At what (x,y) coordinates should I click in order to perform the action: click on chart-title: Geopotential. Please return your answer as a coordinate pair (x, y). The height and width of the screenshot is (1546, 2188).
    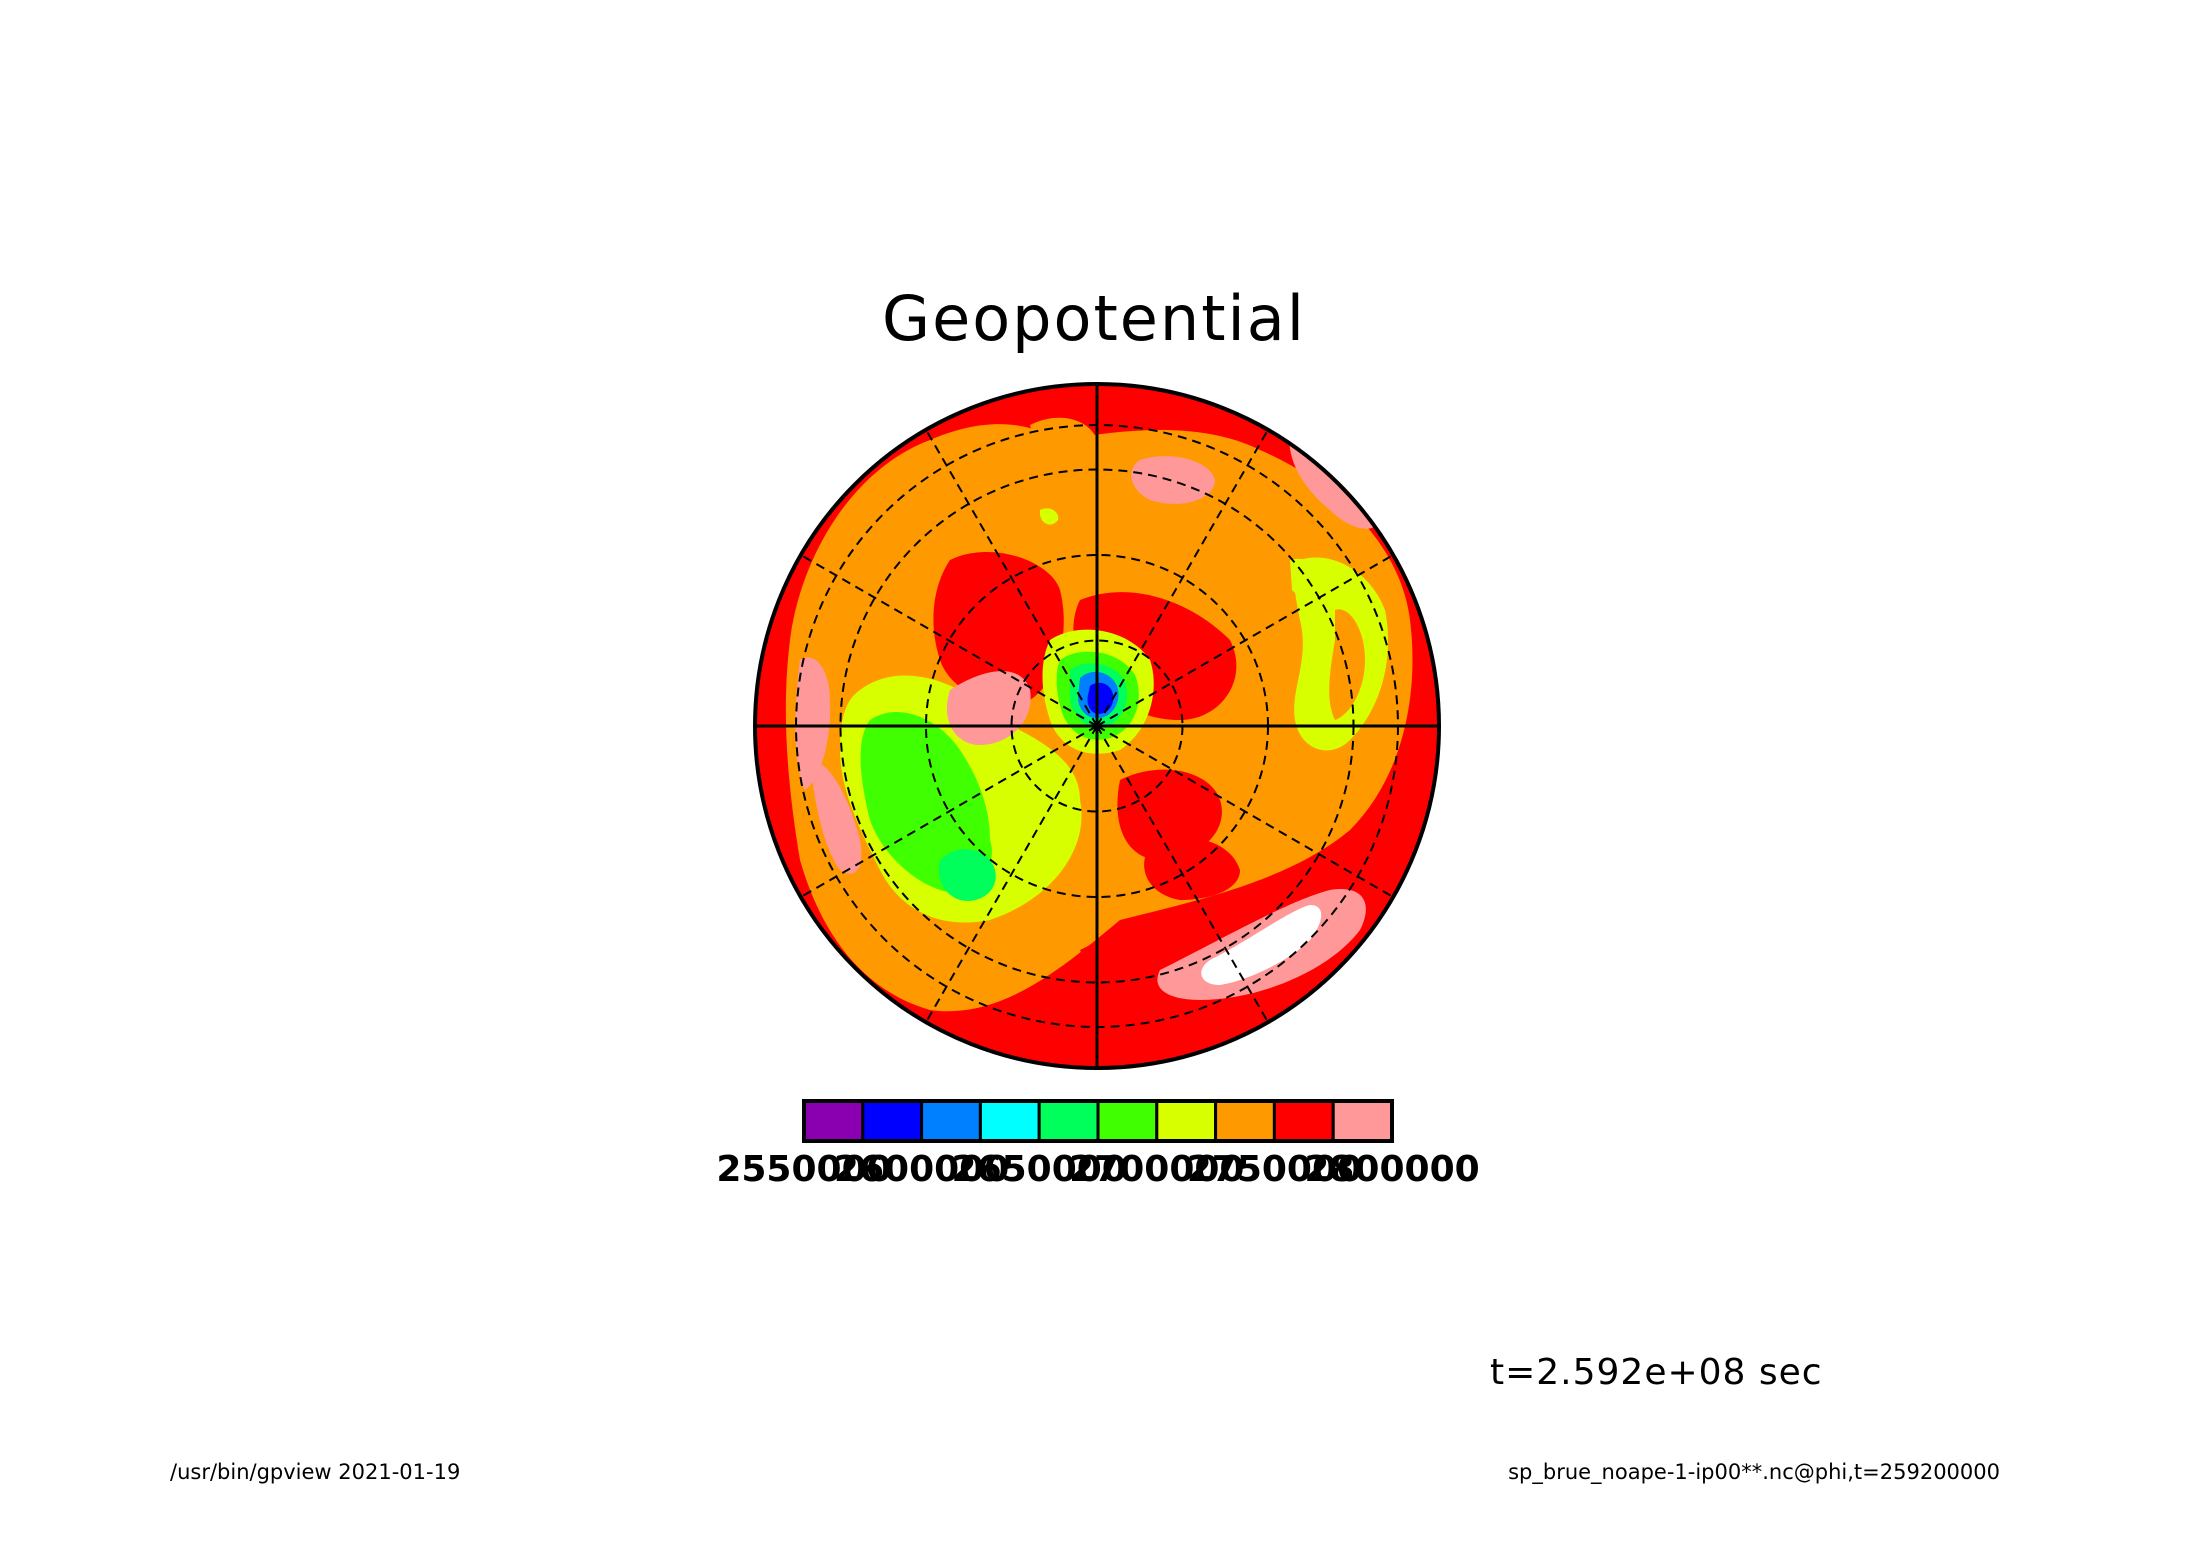
    Looking at the image, I should click on (1094, 318).